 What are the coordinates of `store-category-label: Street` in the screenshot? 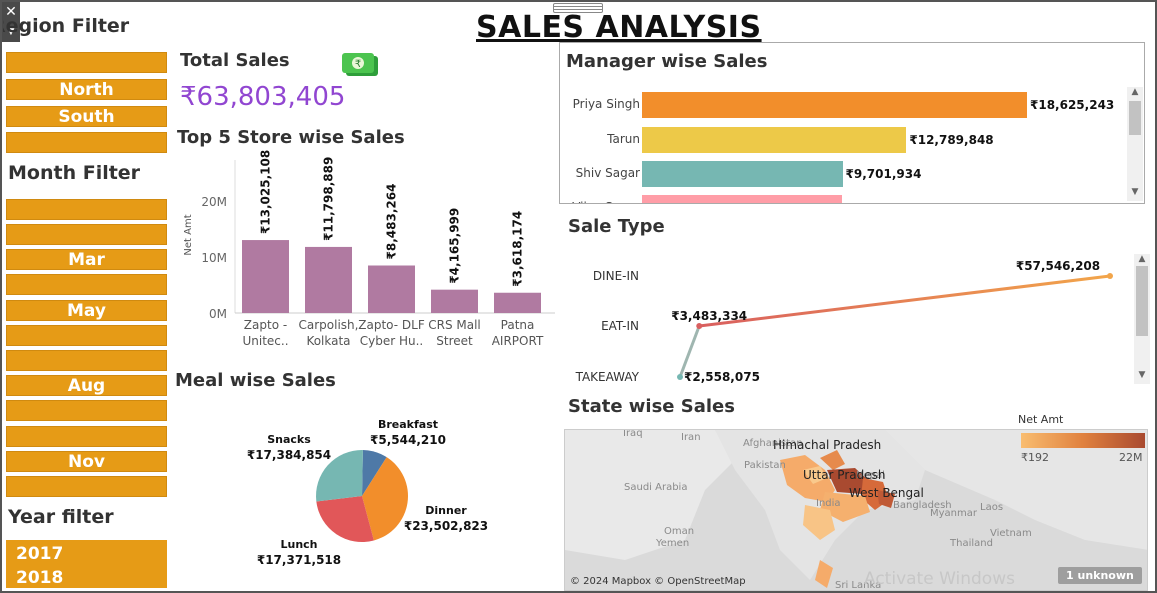 It's located at (454, 341).